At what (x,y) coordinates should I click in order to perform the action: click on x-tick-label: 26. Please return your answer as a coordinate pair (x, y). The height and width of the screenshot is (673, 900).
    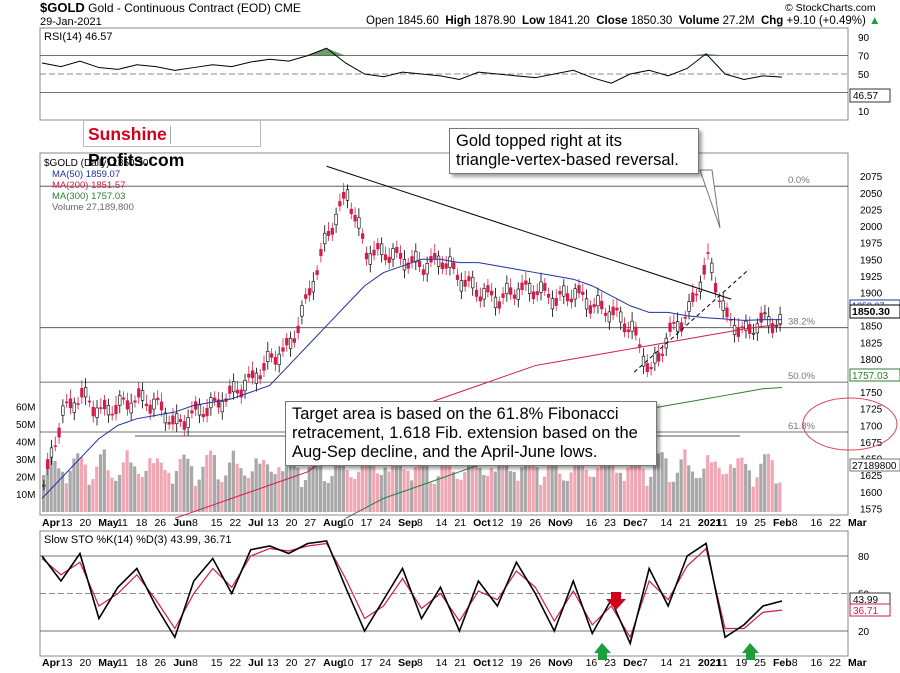
    Looking at the image, I should click on (535, 663).